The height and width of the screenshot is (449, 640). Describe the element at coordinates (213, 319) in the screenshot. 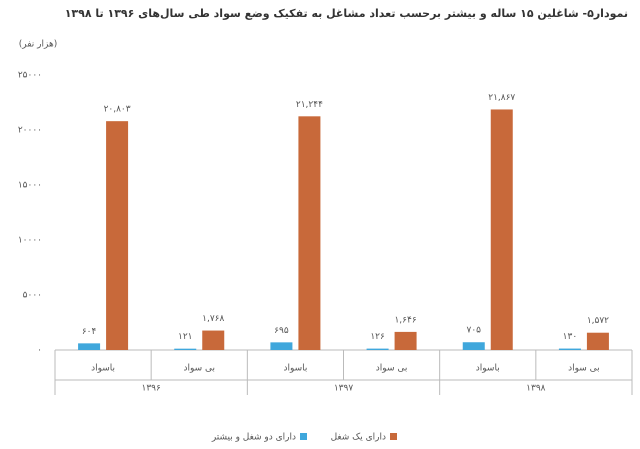

I see `value-label: ۱,۷۶۸` at that location.